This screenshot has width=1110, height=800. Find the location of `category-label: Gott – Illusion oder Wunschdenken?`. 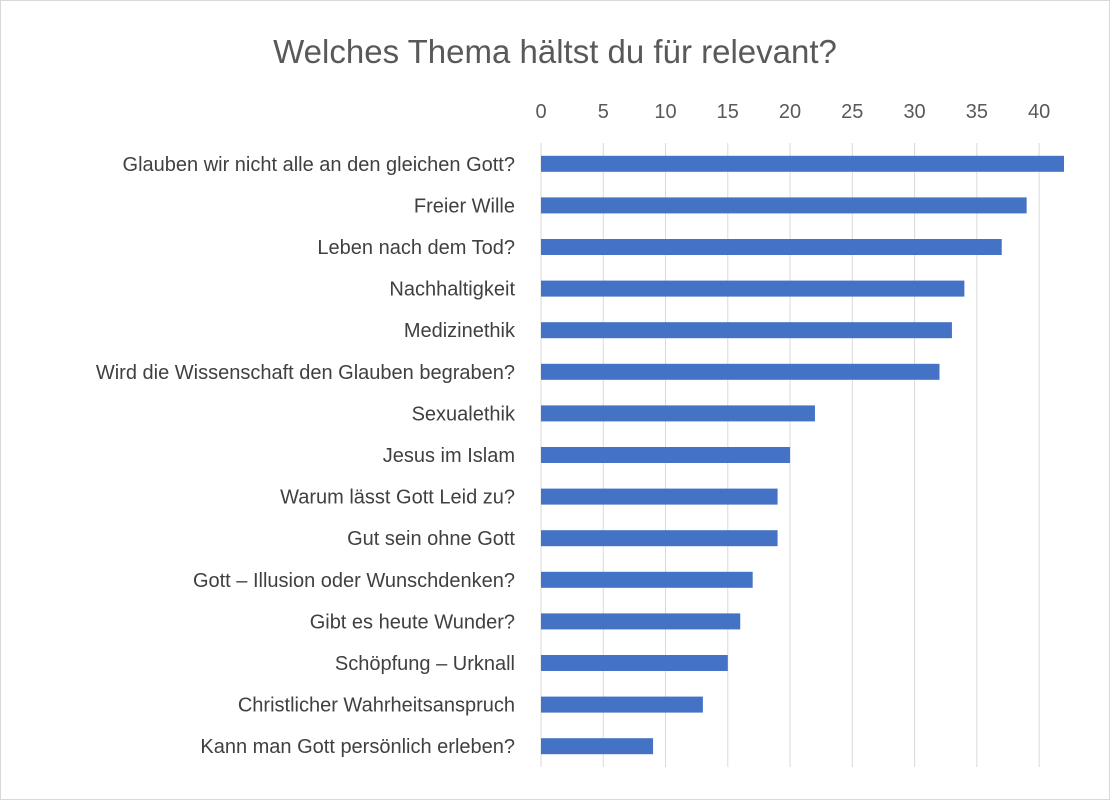

category-label: Gott – Illusion oder Wunschdenken? is located at coordinates (354, 581).